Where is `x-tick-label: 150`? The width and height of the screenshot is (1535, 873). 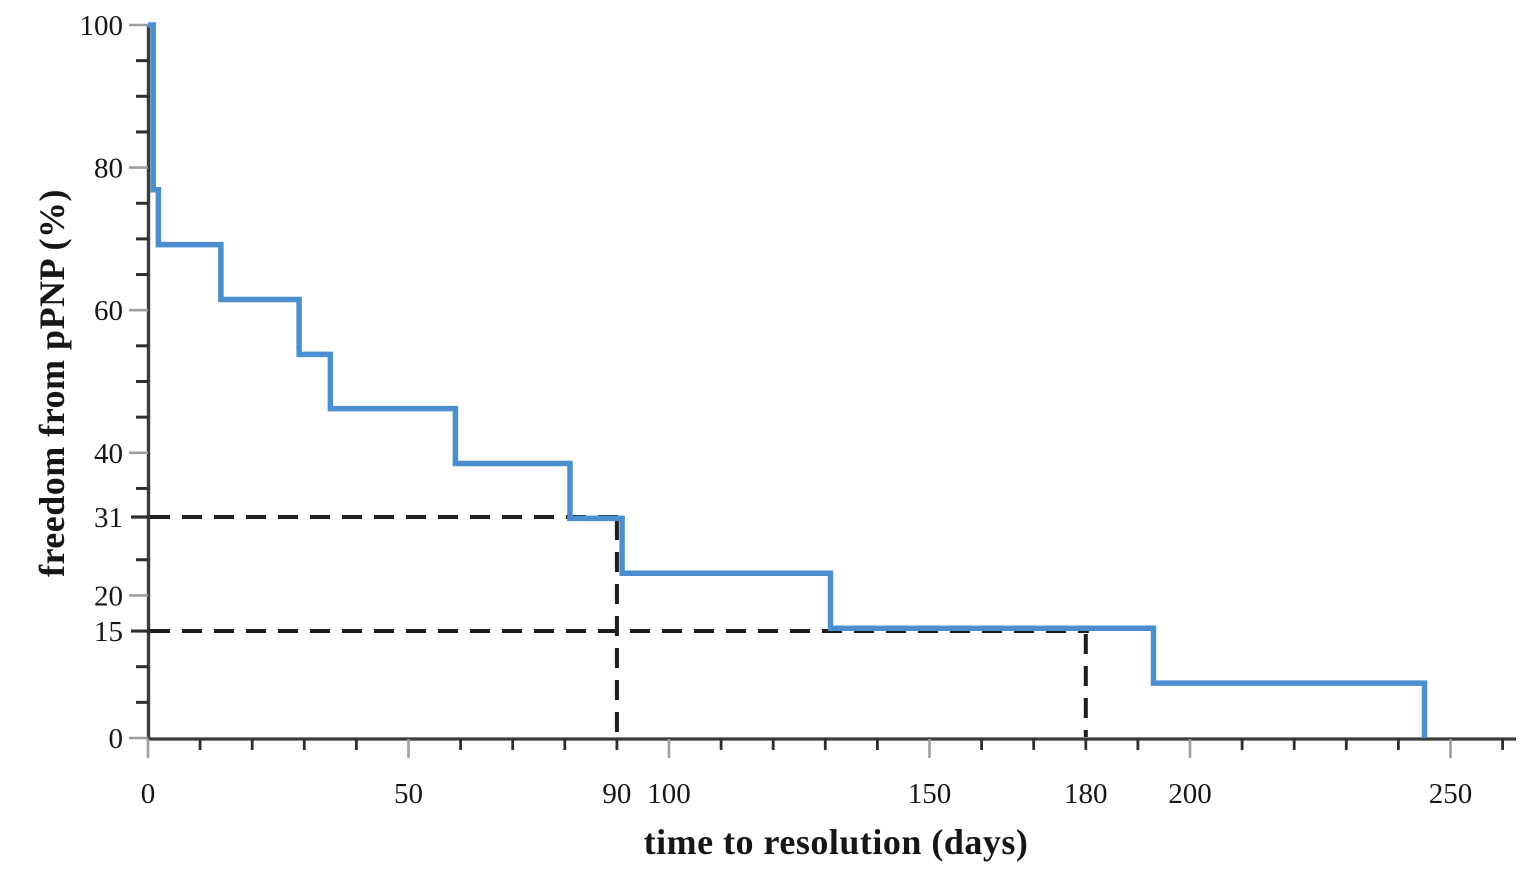 x-tick-label: 150 is located at coordinates (930, 794).